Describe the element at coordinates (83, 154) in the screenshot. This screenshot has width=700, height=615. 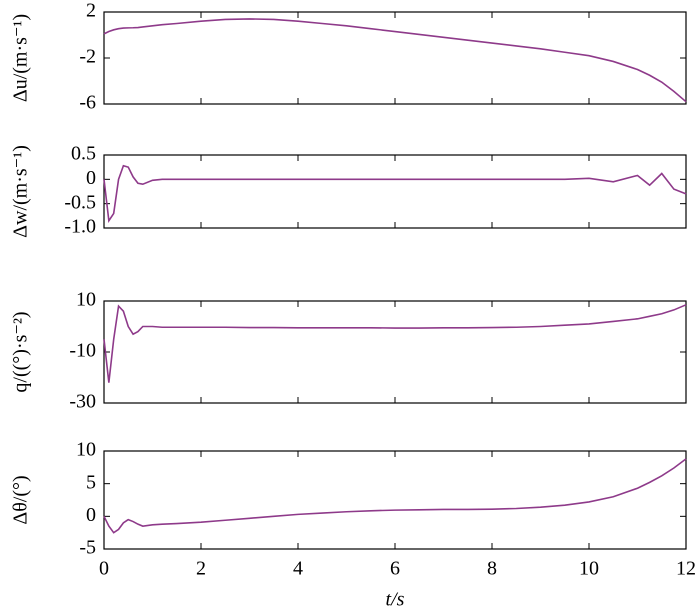
I see `y-tick-label: 0.5` at that location.